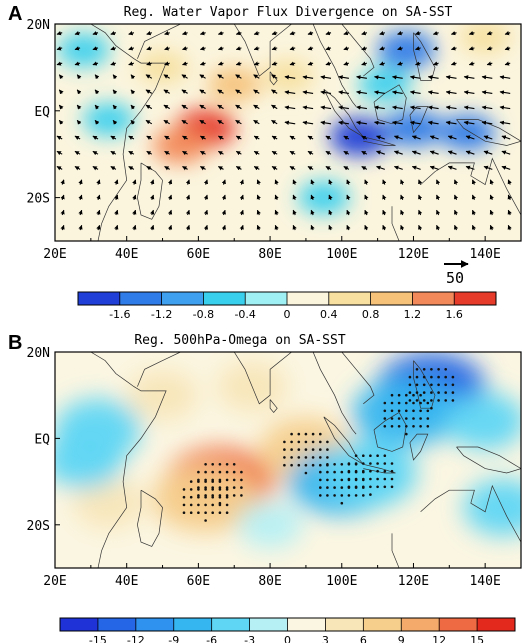  I want to click on panel-b-colorbar-swatch, so click(117, 624).